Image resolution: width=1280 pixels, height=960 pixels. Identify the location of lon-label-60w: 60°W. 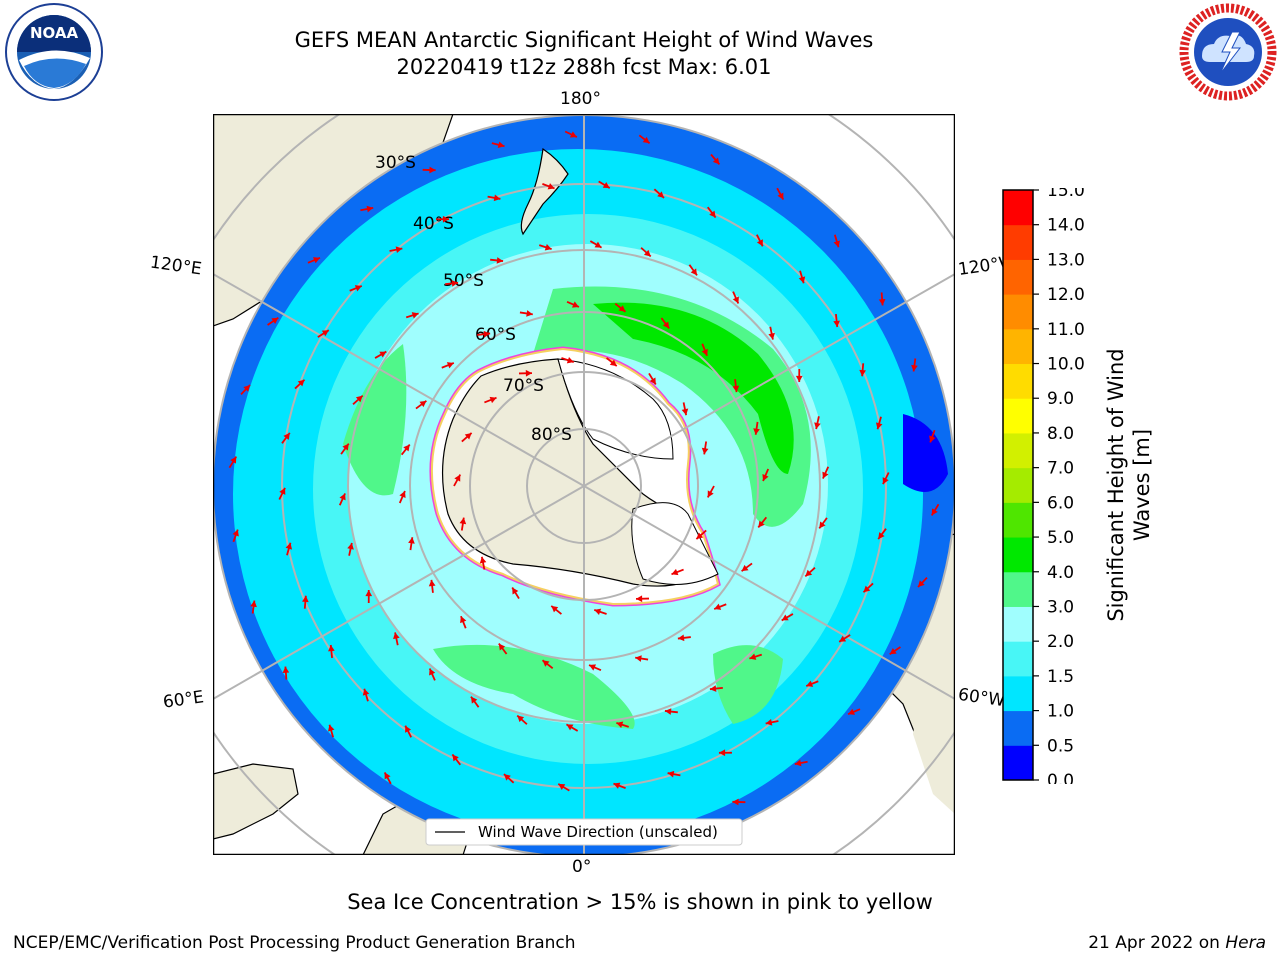
(981, 698).